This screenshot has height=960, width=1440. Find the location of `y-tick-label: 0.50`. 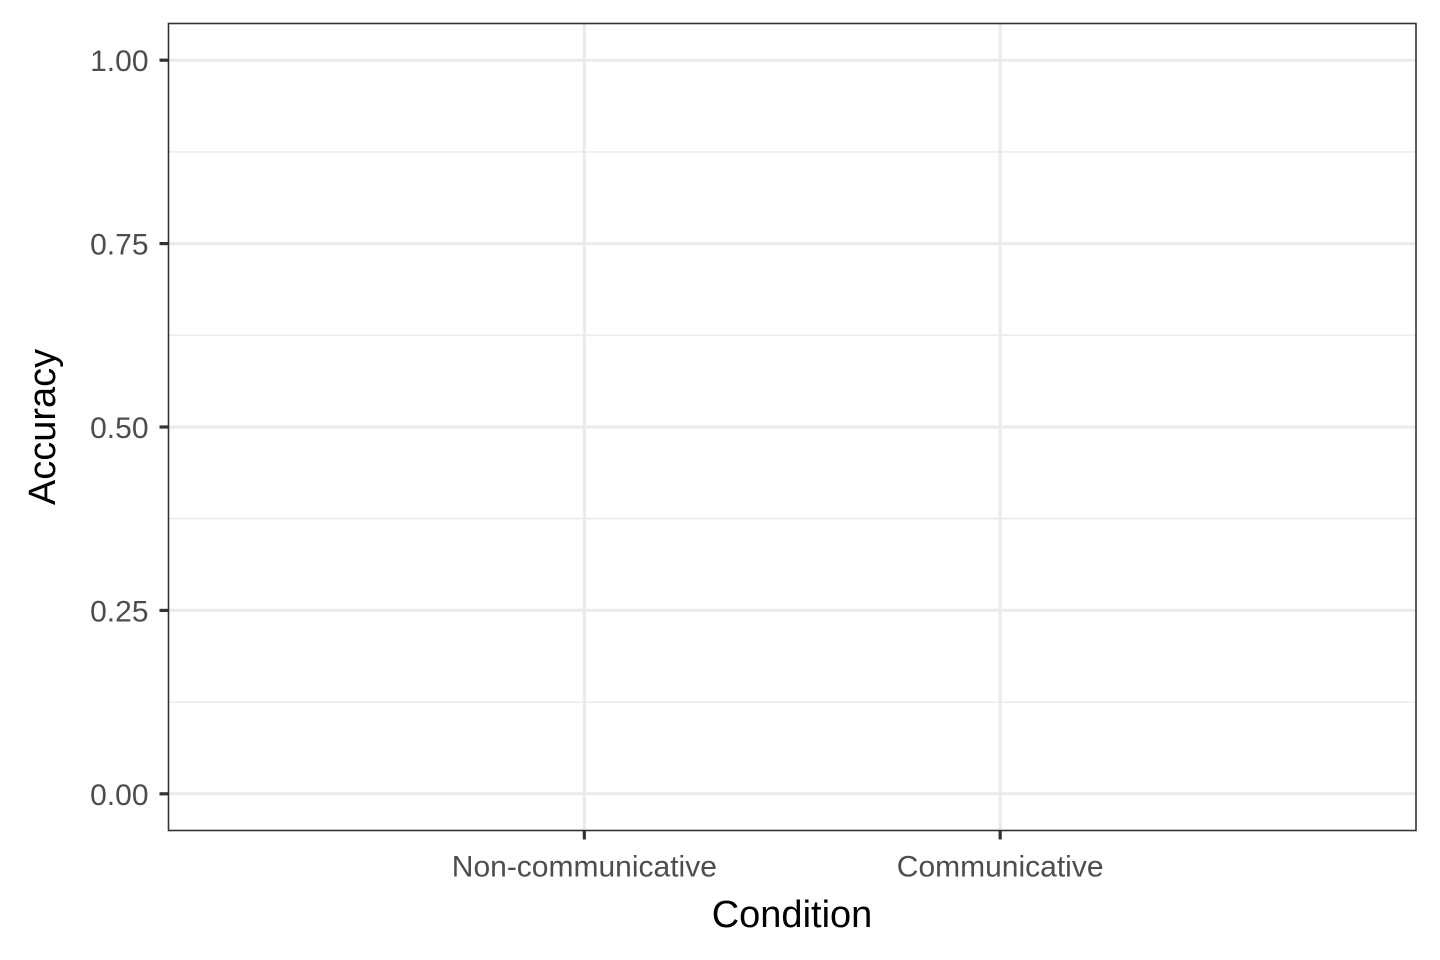

y-tick-label: 0.50 is located at coordinates (119, 428).